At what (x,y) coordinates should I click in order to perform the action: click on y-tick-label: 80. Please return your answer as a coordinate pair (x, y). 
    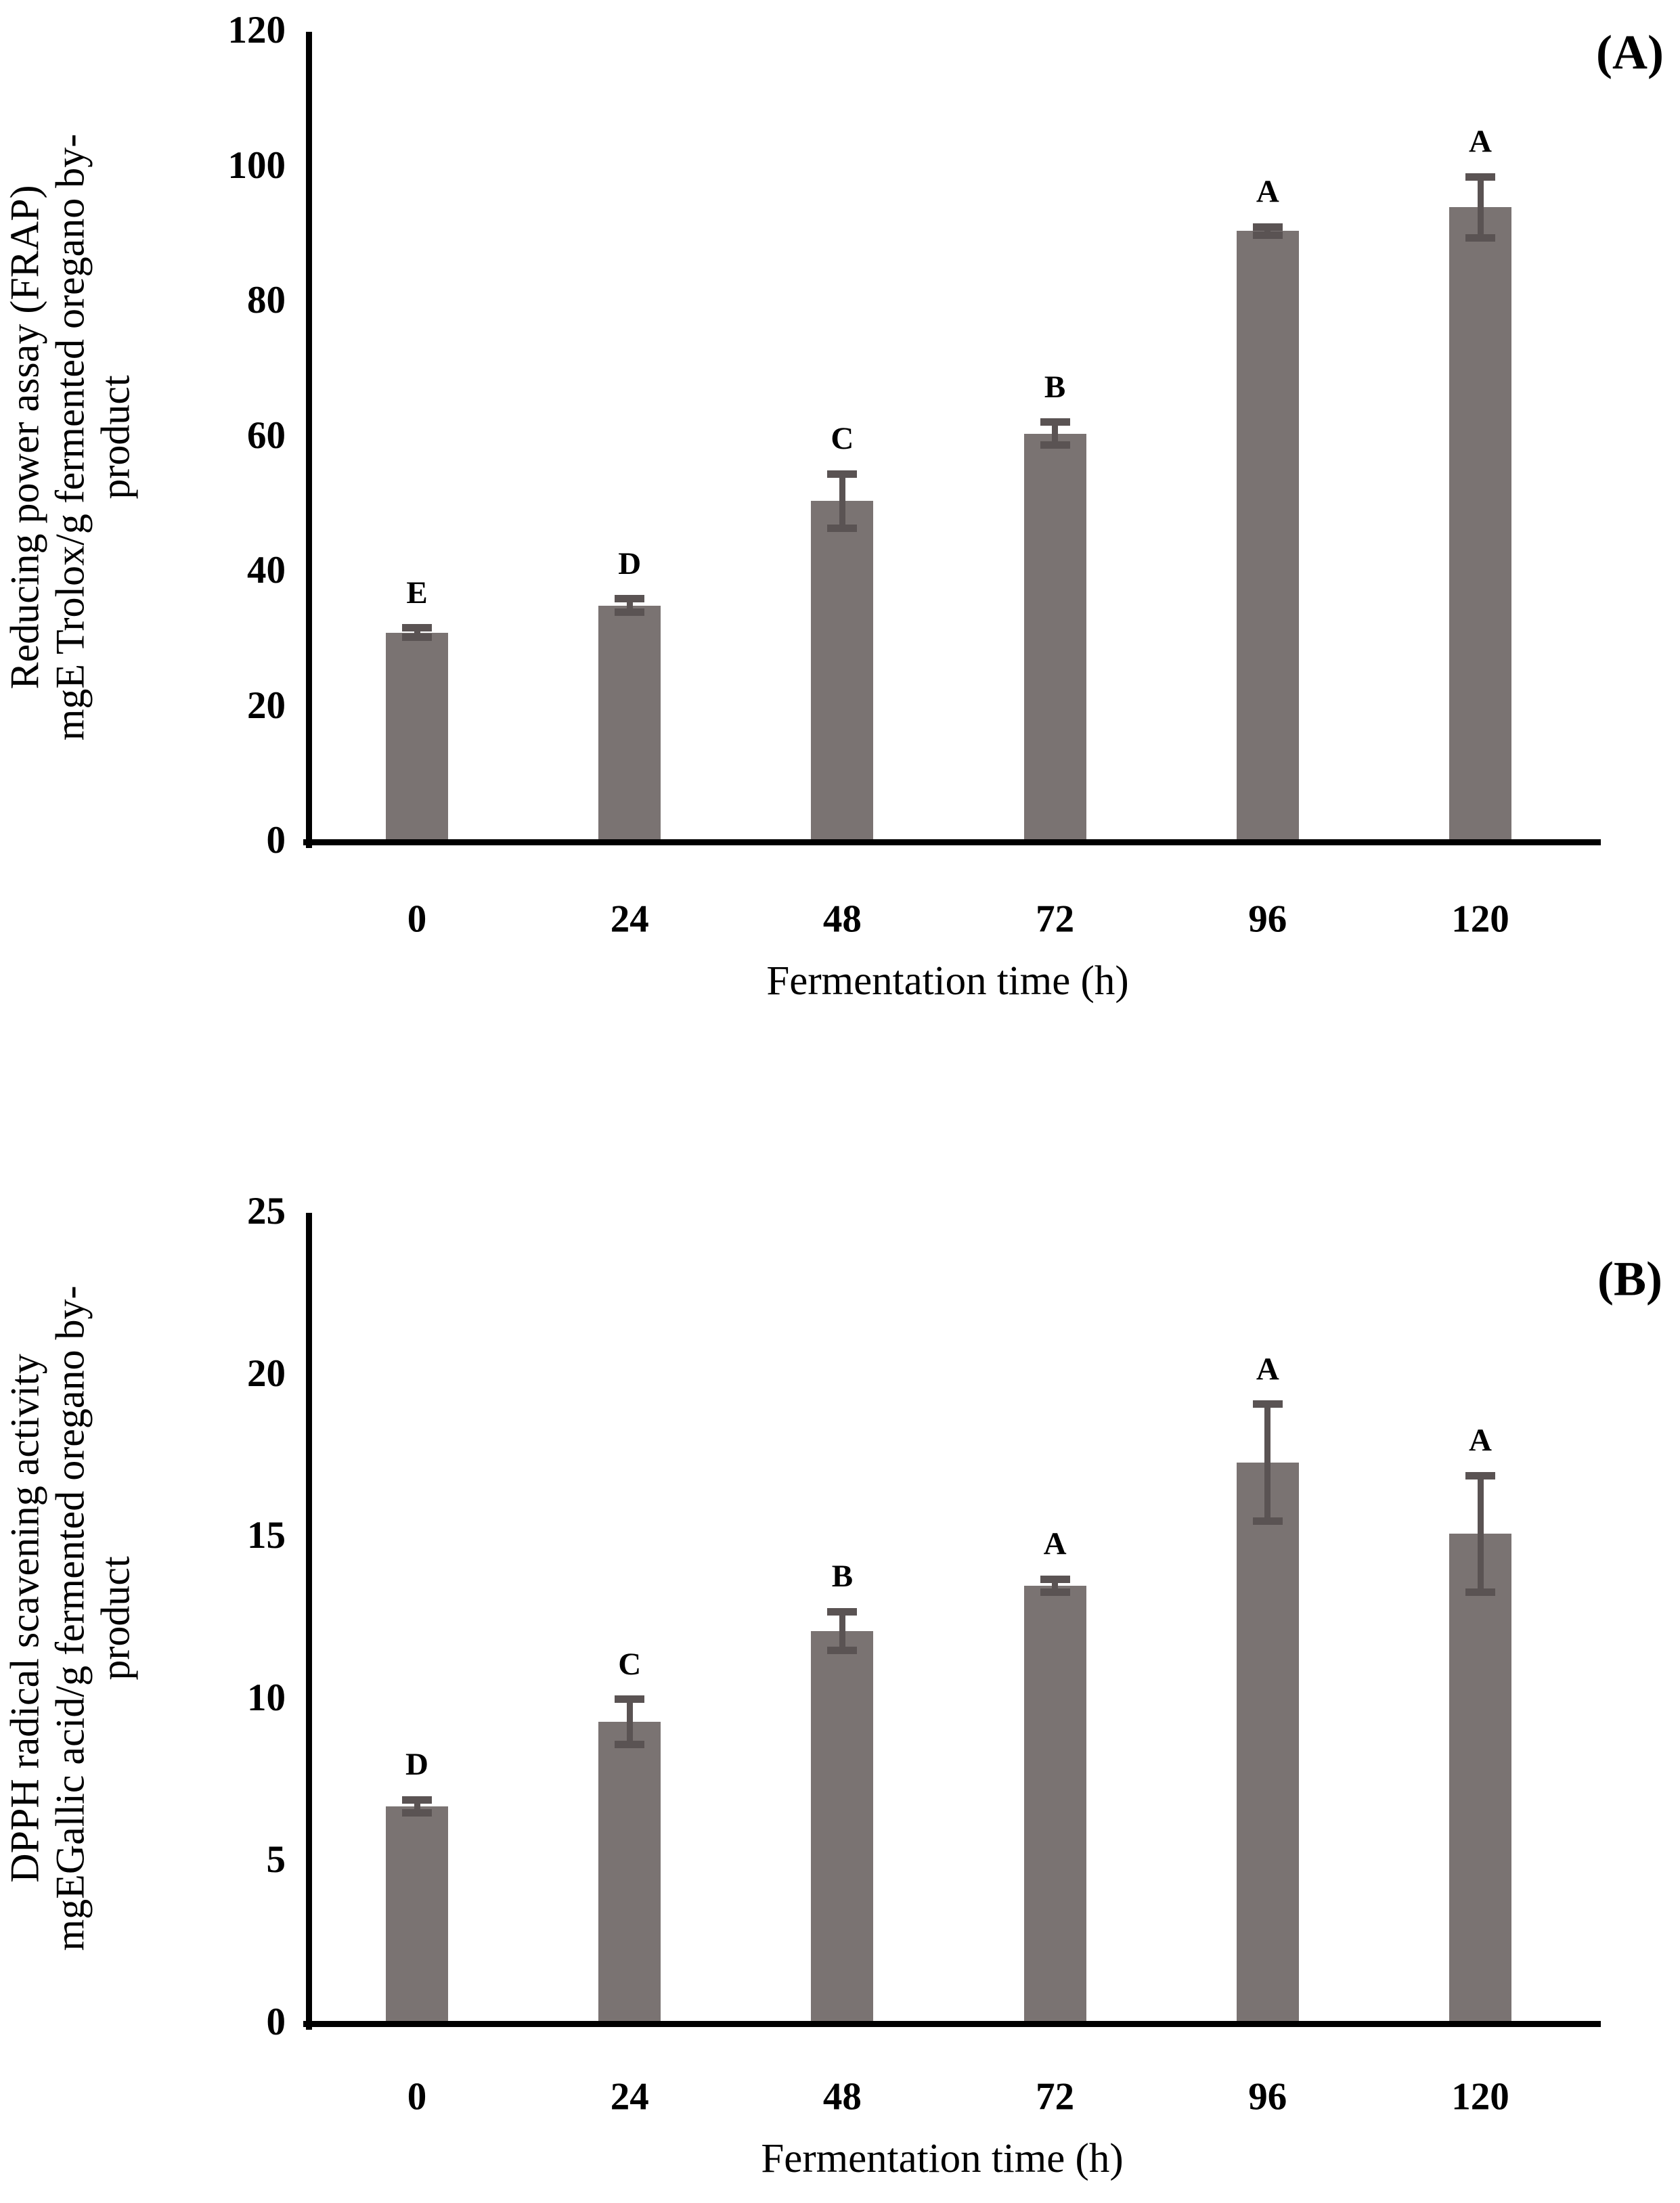
    Looking at the image, I should click on (266, 300).